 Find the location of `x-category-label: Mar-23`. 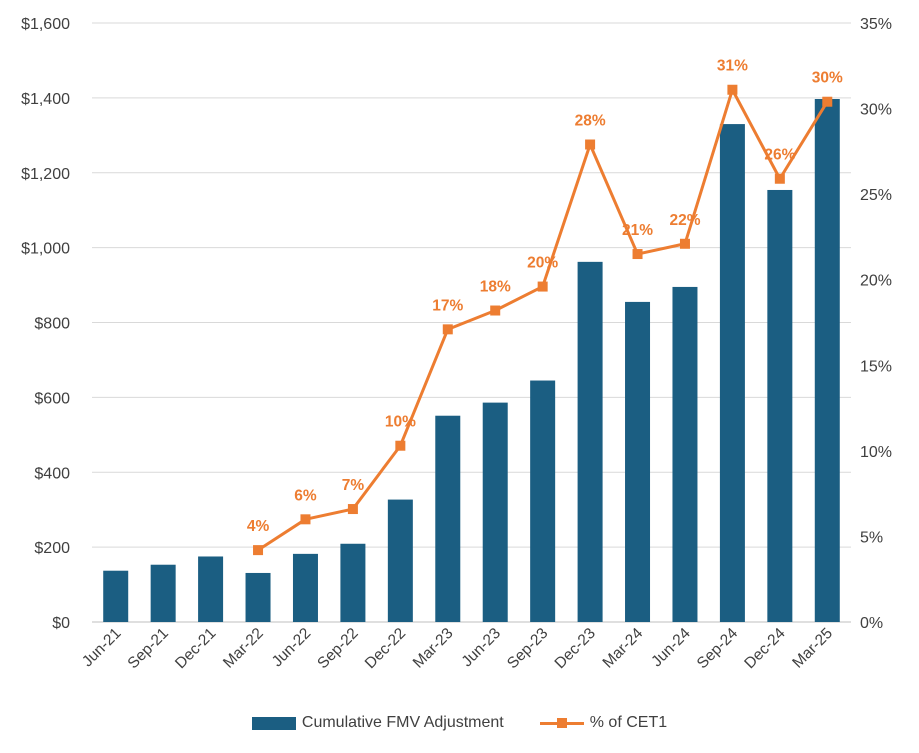

x-category-label: Mar-23 is located at coordinates (433, 648).